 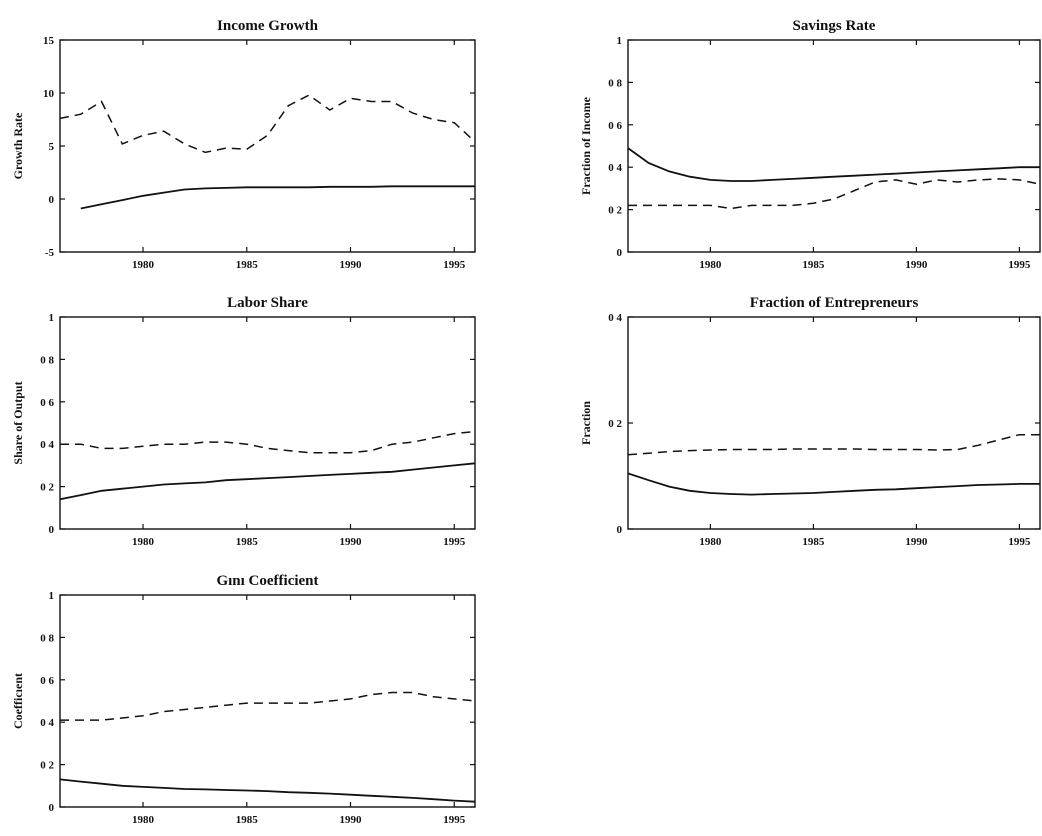 I want to click on chart-title: Labor Share, so click(x=267, y=303).